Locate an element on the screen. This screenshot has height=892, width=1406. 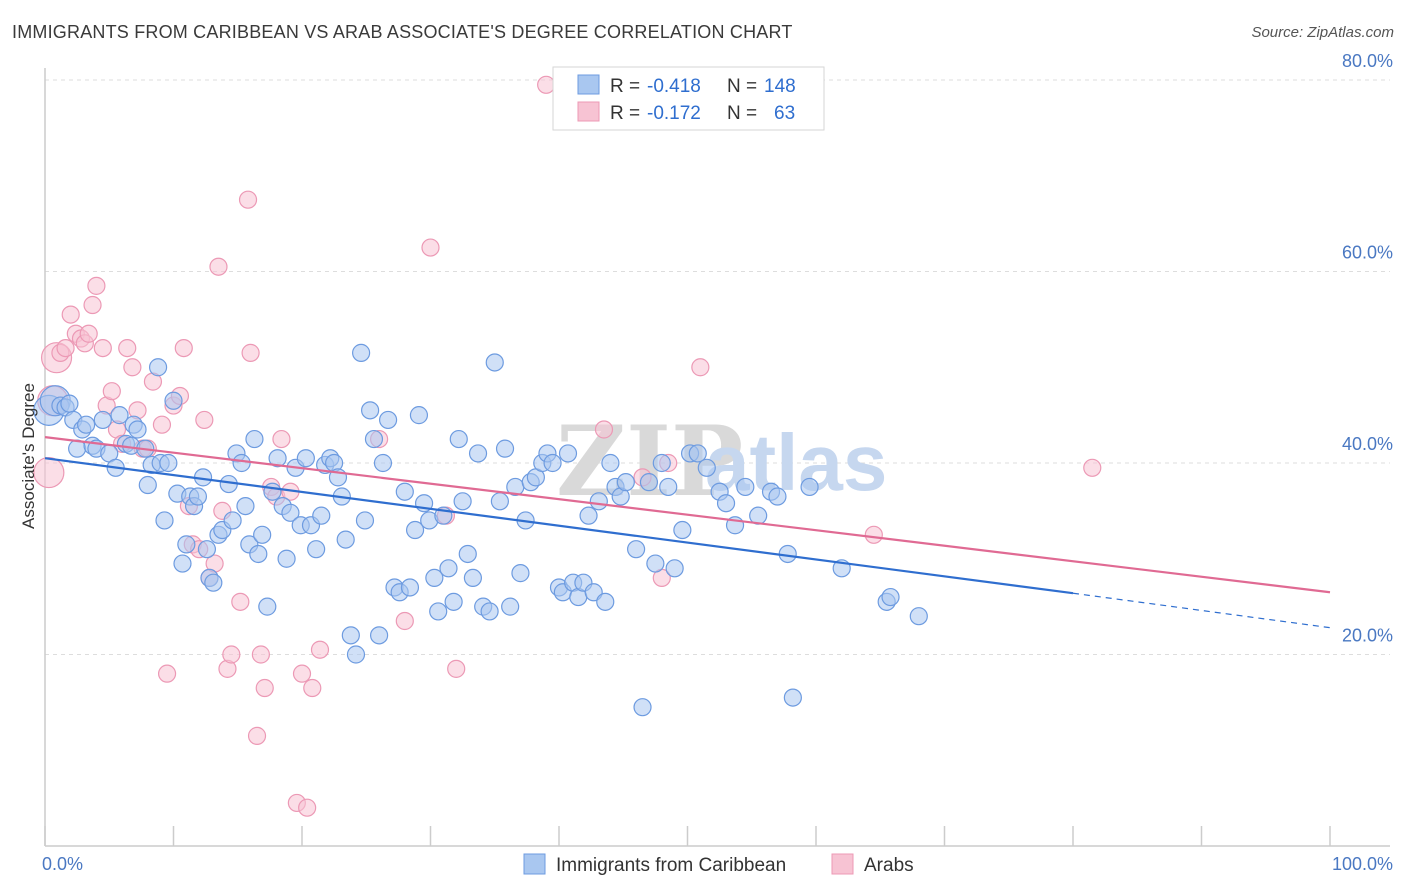
legend-r-value-1: -0.418 is located at coordinates (674, 86).